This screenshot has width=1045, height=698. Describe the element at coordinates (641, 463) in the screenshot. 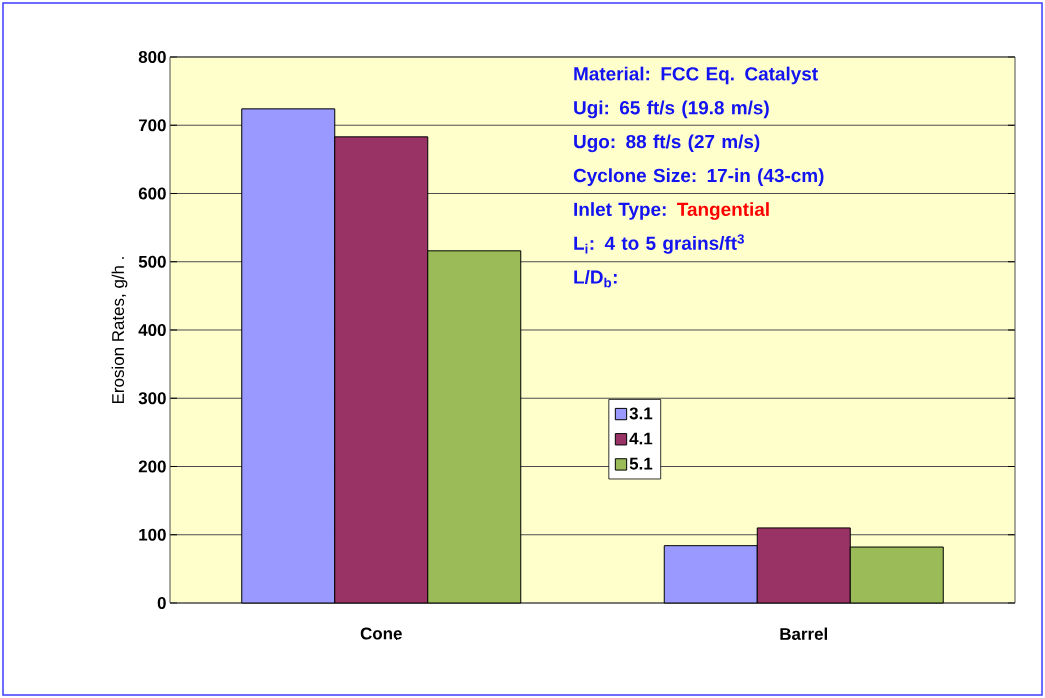

I see `legend-label: 5.1` at that location.